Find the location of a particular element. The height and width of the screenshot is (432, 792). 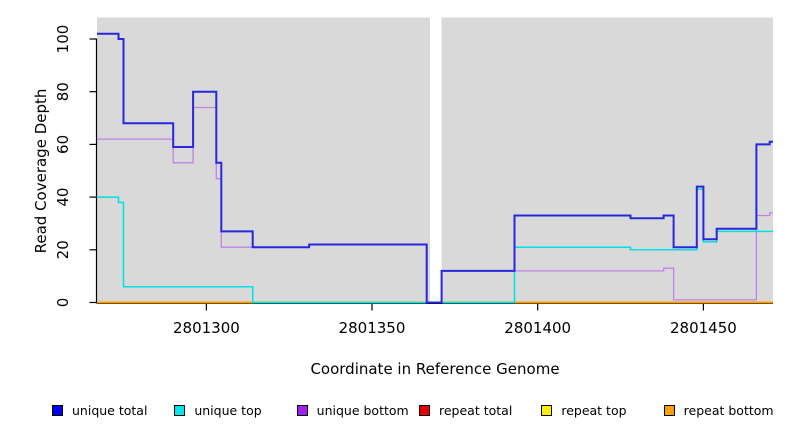

y-axis-tick-label: 20 is located at coordinates (63, 249).